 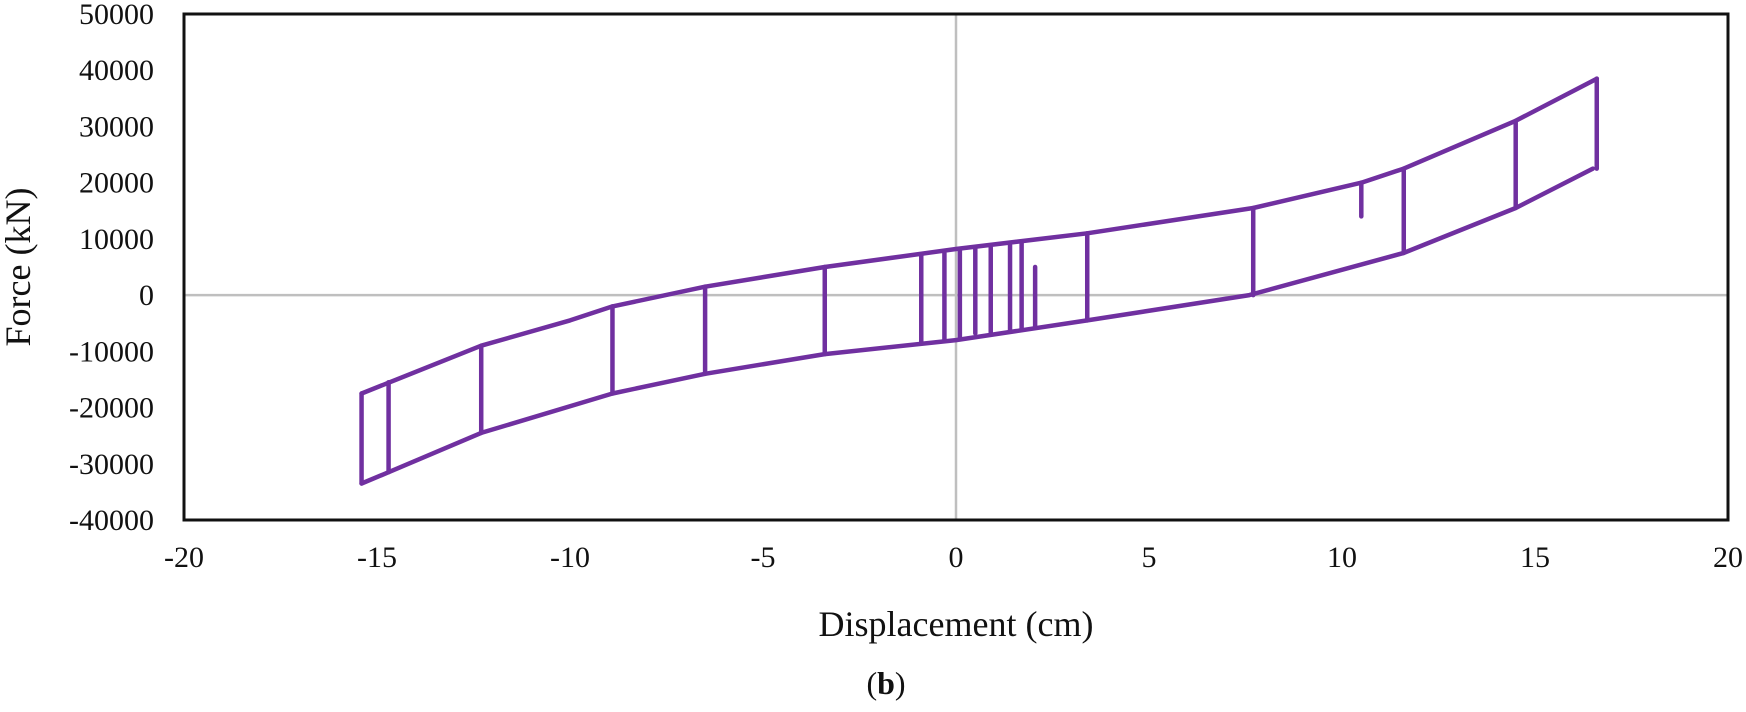 What do you see at coordinates (111, 408) in the screenshot?
I see `y-tick-label: -20000` at bounding box center [111, 408].